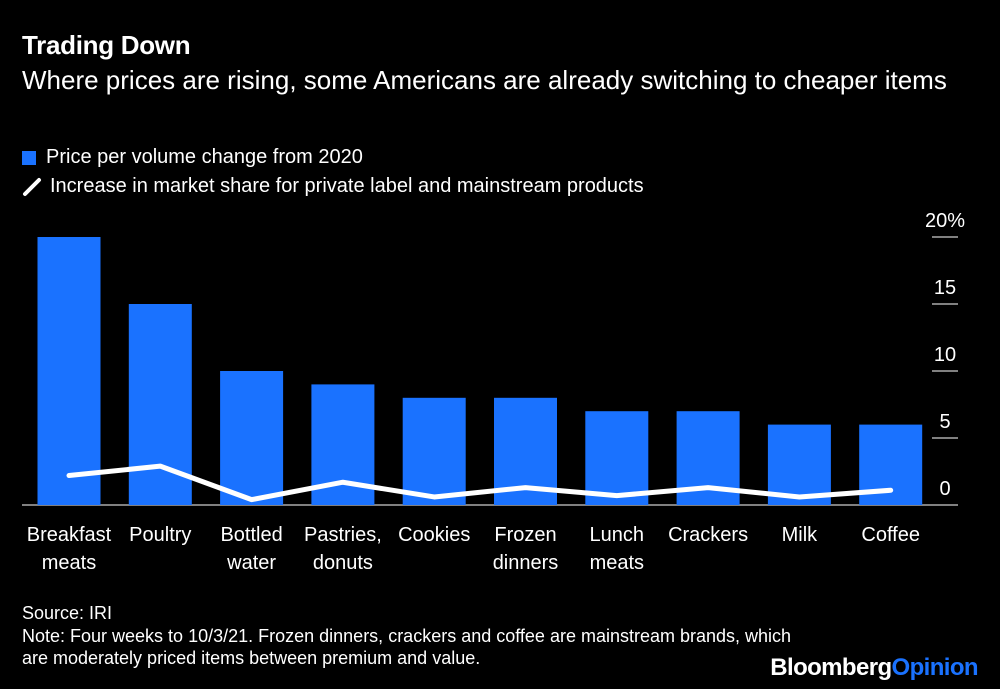  Describe the element at coordinates (800, 535) in the screenshot. I see `x-tick-label: Milk` at that location.